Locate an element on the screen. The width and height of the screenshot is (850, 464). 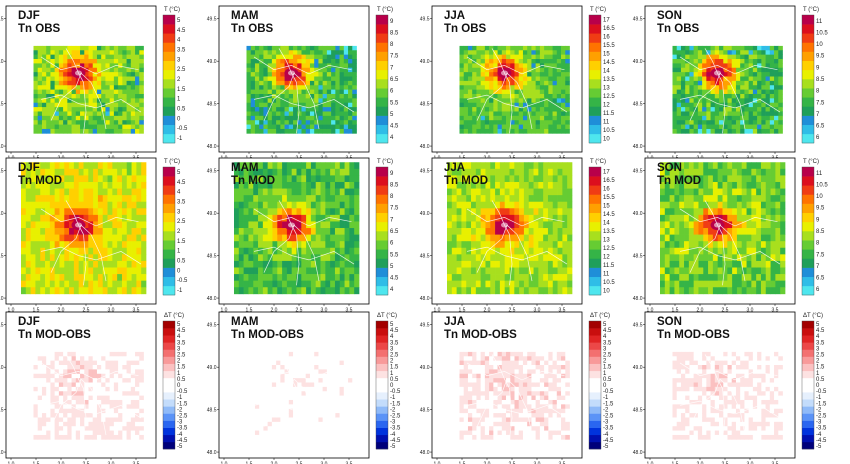
colorbar-level: 15 is located at coordinates (606, 54).